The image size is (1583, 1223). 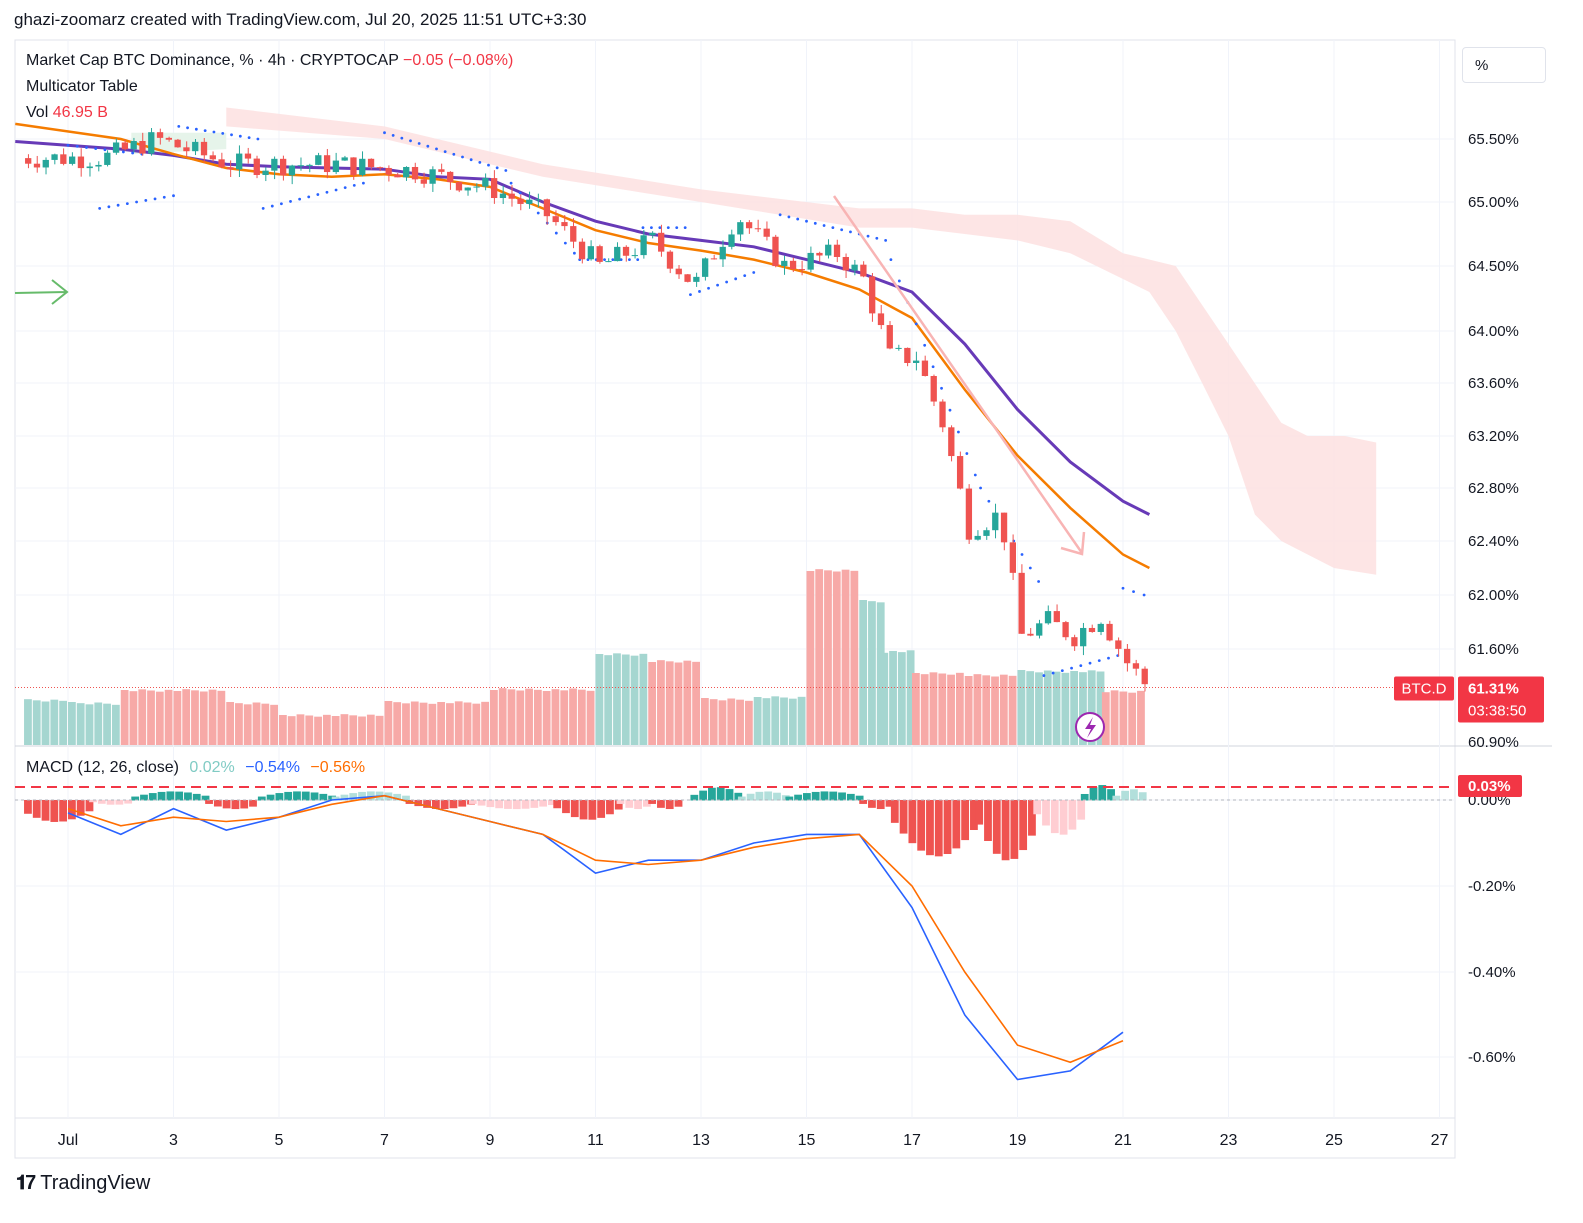 I want to click on legend-vol-label: Vol, so click(x=37, y=112).